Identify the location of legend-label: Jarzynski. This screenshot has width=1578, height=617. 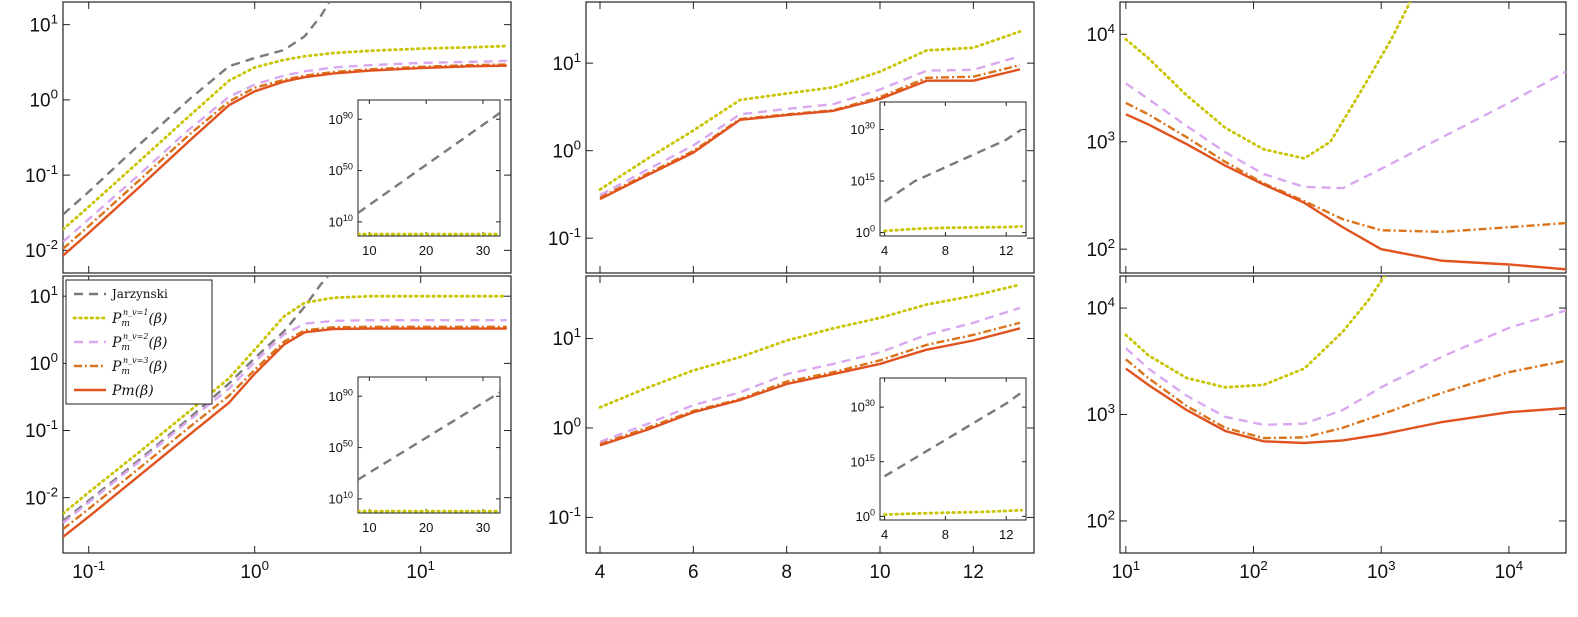
(139, 294).